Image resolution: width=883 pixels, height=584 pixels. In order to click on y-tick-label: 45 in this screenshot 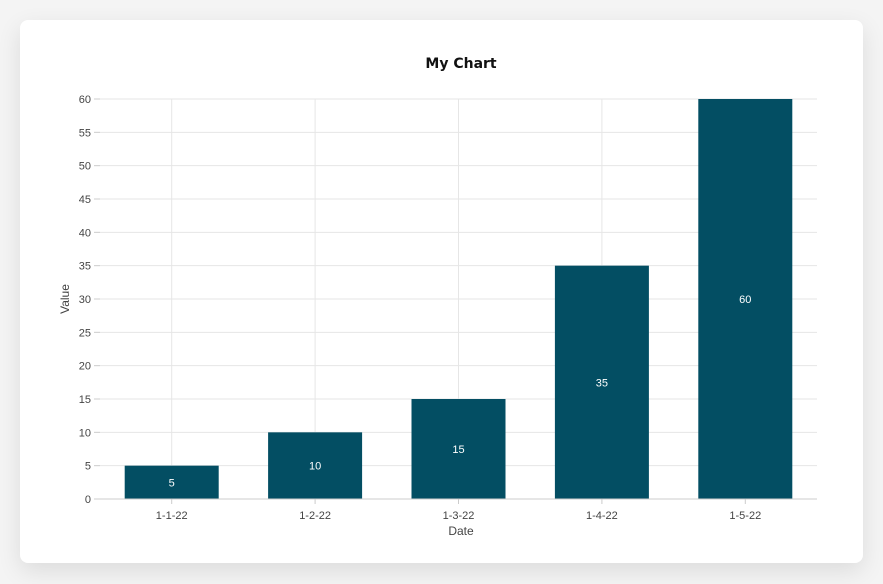, I will do `click(85, 200)`.